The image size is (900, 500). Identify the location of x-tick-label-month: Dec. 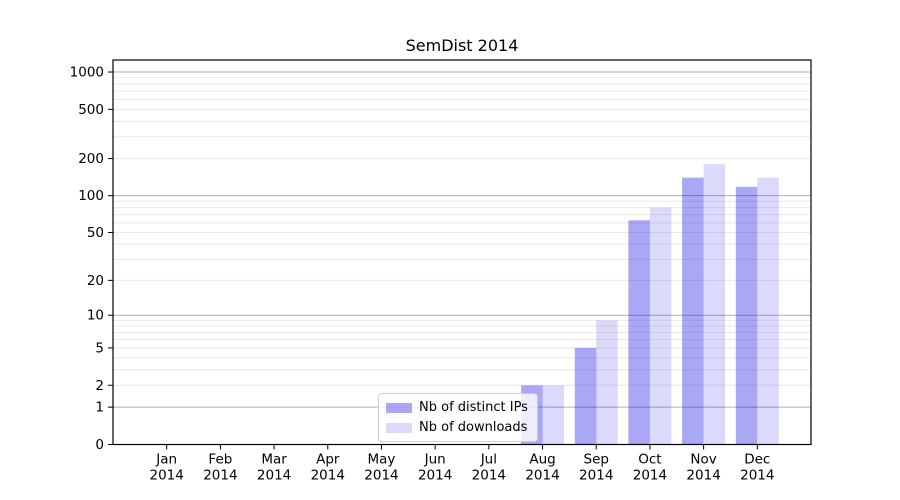
(757, 460).